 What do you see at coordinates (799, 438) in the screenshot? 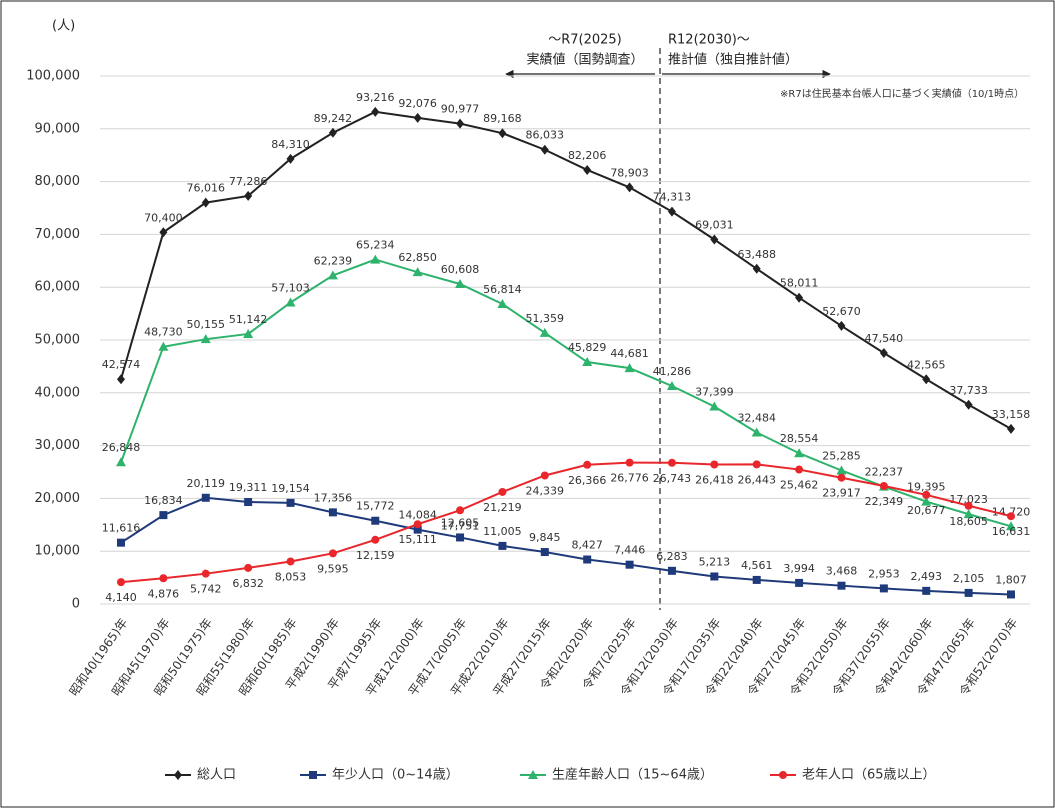
I see `data-label: 28,554` at bounding box center [799, 438].